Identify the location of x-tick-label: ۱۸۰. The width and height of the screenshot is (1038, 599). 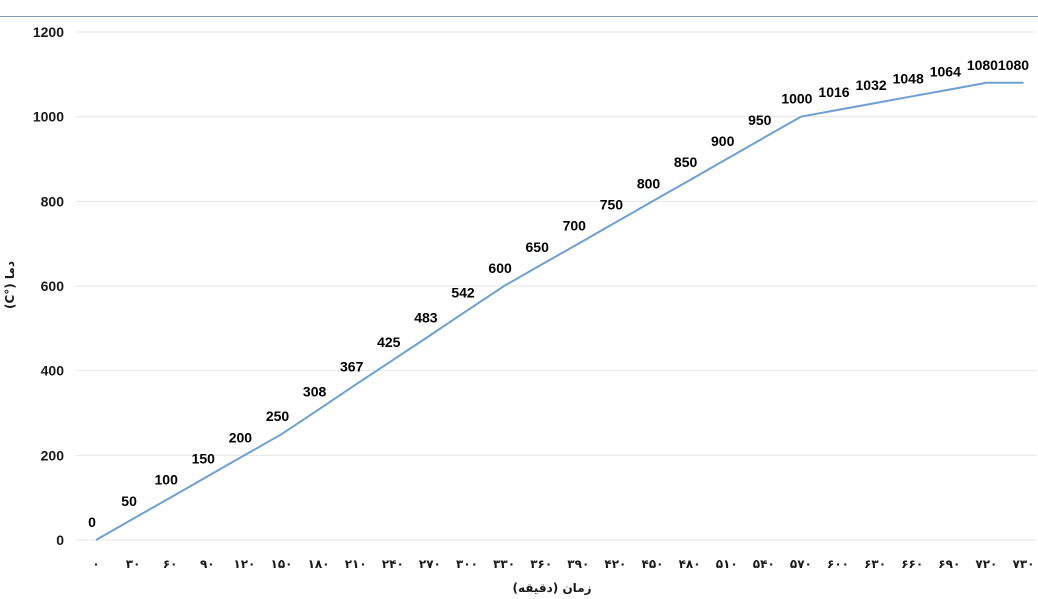
(319, 564).